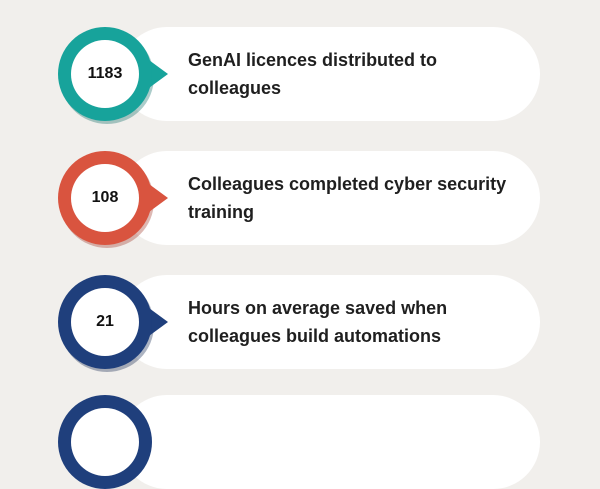 The height and width of the screenshot is (489, 600). I want to click on stat-value: 21, so click(105, 321).